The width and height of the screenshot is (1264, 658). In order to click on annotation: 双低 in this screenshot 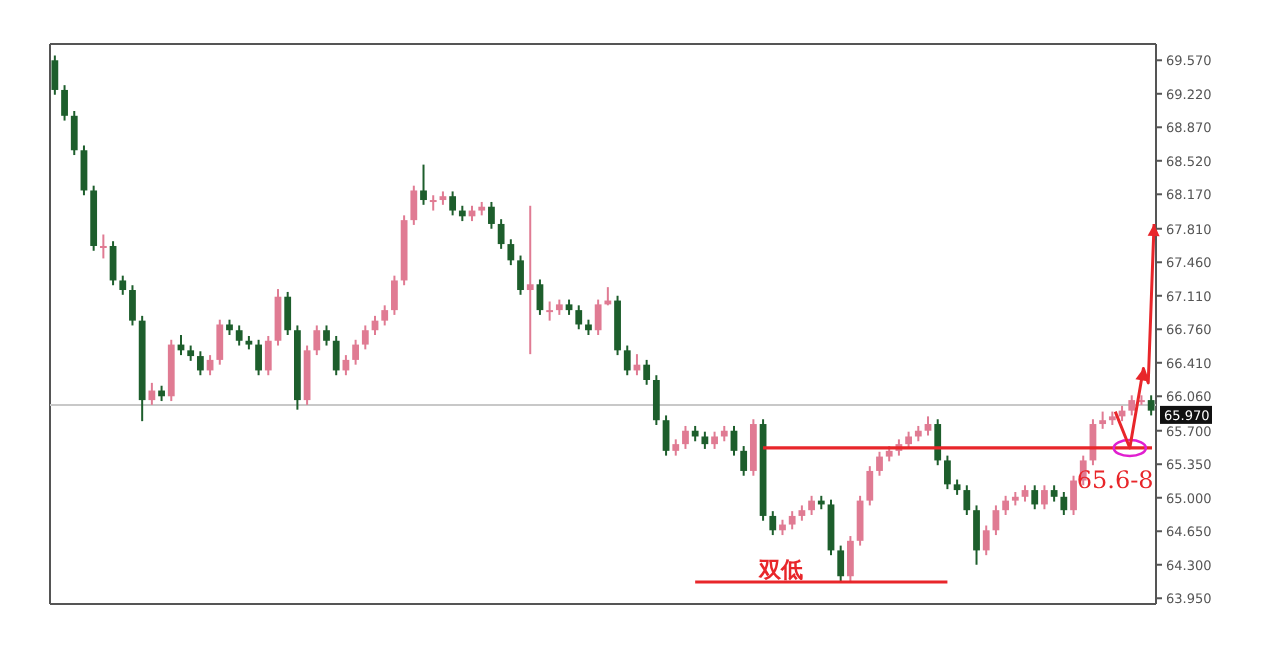, I will do `click(779, 570)`.